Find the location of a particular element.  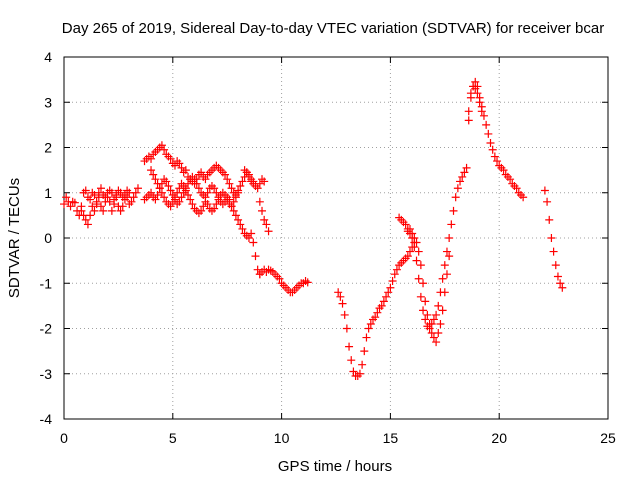

y-tick-label: 2 is located at coordinates (48, 148).